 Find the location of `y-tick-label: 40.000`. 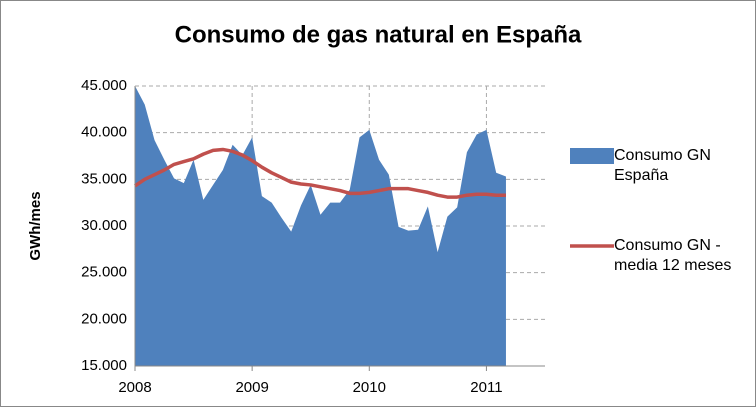

y-tick-label: 40.000 is located at coordinates (104, 132).